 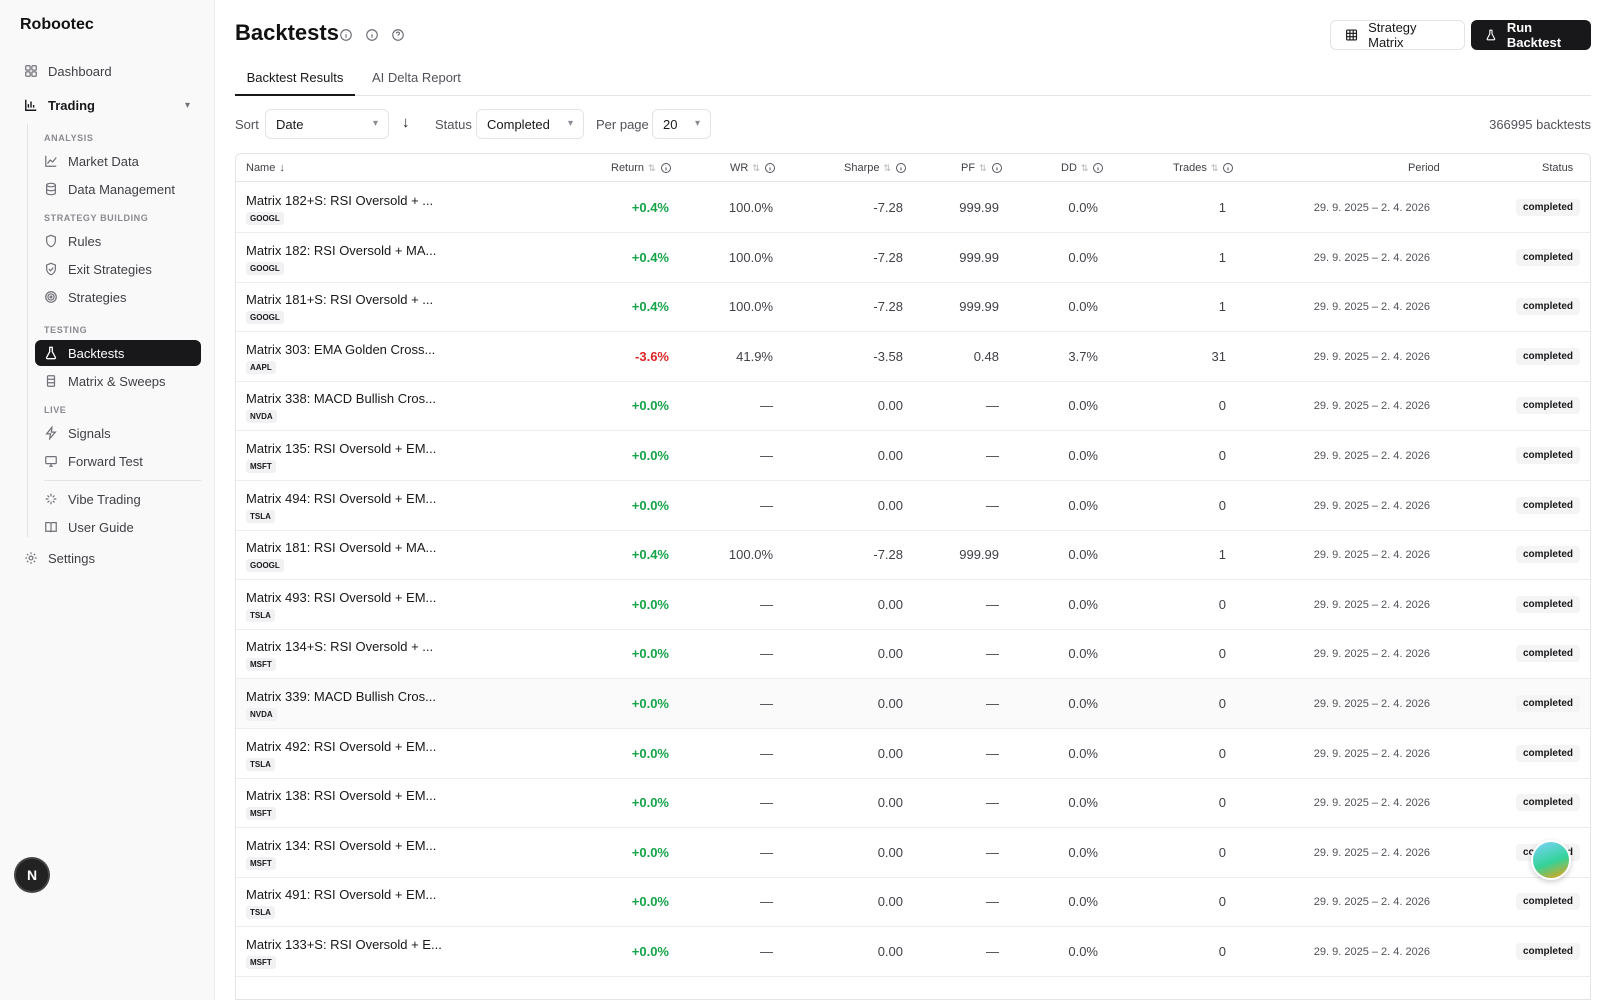 What do you see at coordinates (118, 353) in the screenshot?
I see `sidebar-item-backtests: Backtests` at bounding box center [118, 353].